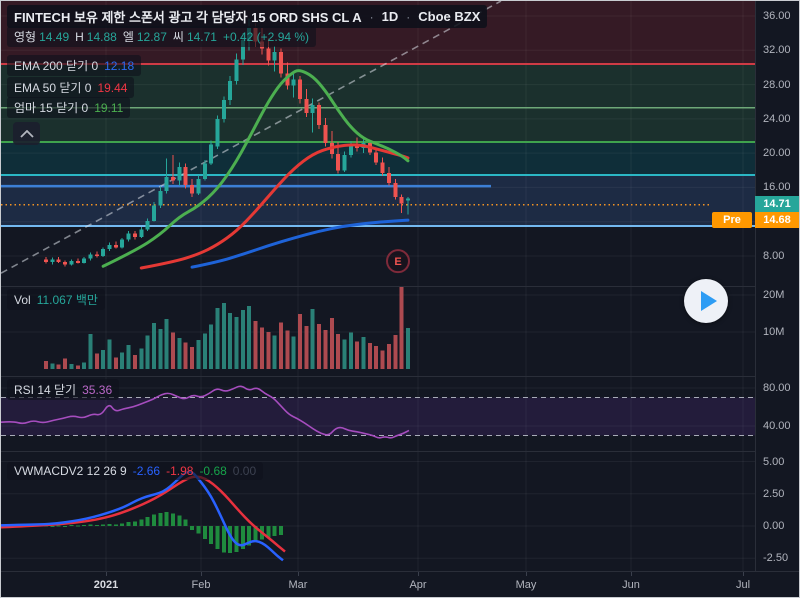 The width and height of the screenshot is (800, 598). What do you see at coordinates (67, 300) in the screenshot?
I see `volume-value: 11.067 백만` at bounding box center [67, 300].